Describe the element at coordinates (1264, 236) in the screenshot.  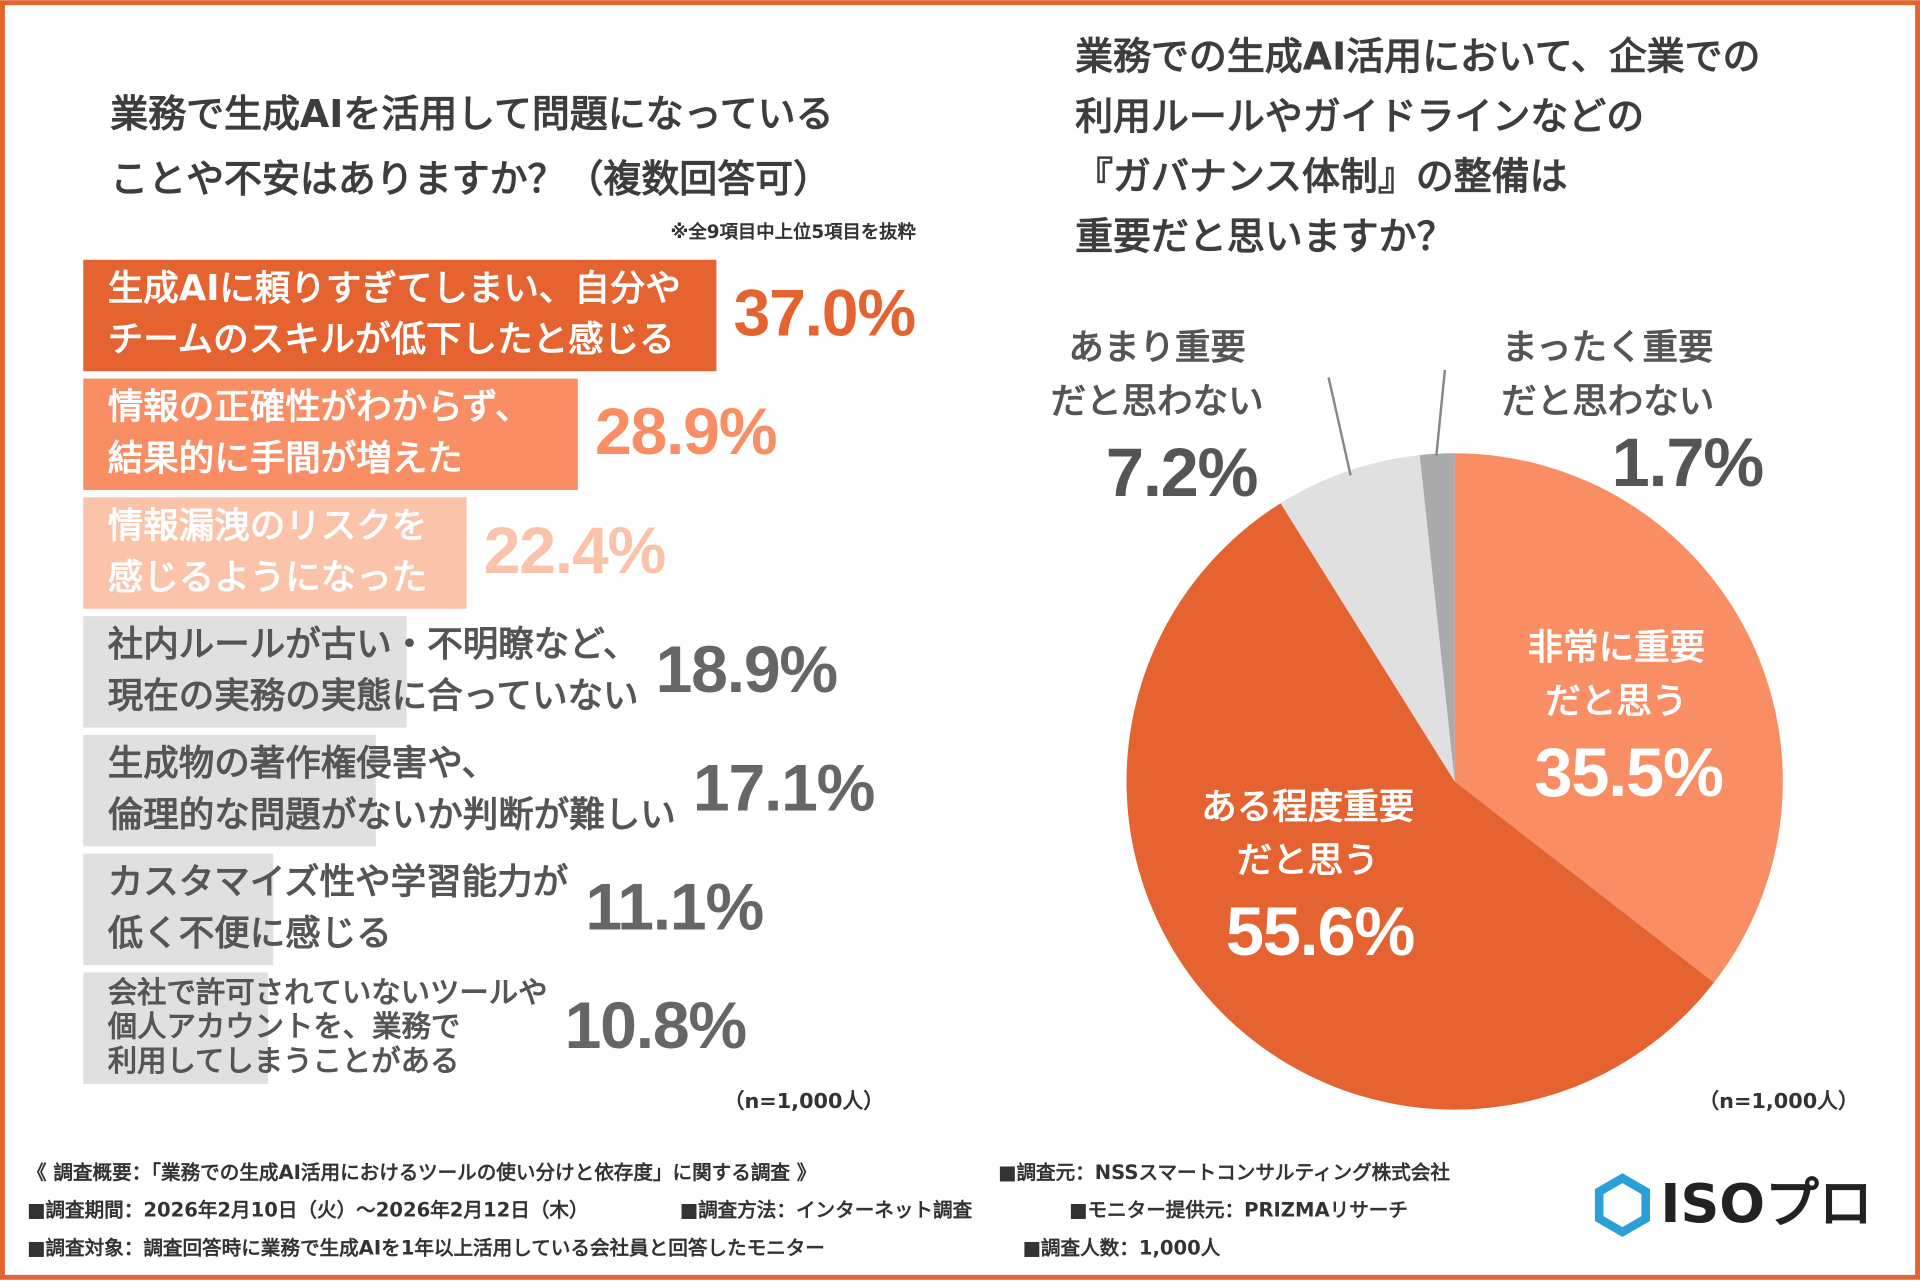
I see `chart-title: 重要だと思いますか？` at that location.